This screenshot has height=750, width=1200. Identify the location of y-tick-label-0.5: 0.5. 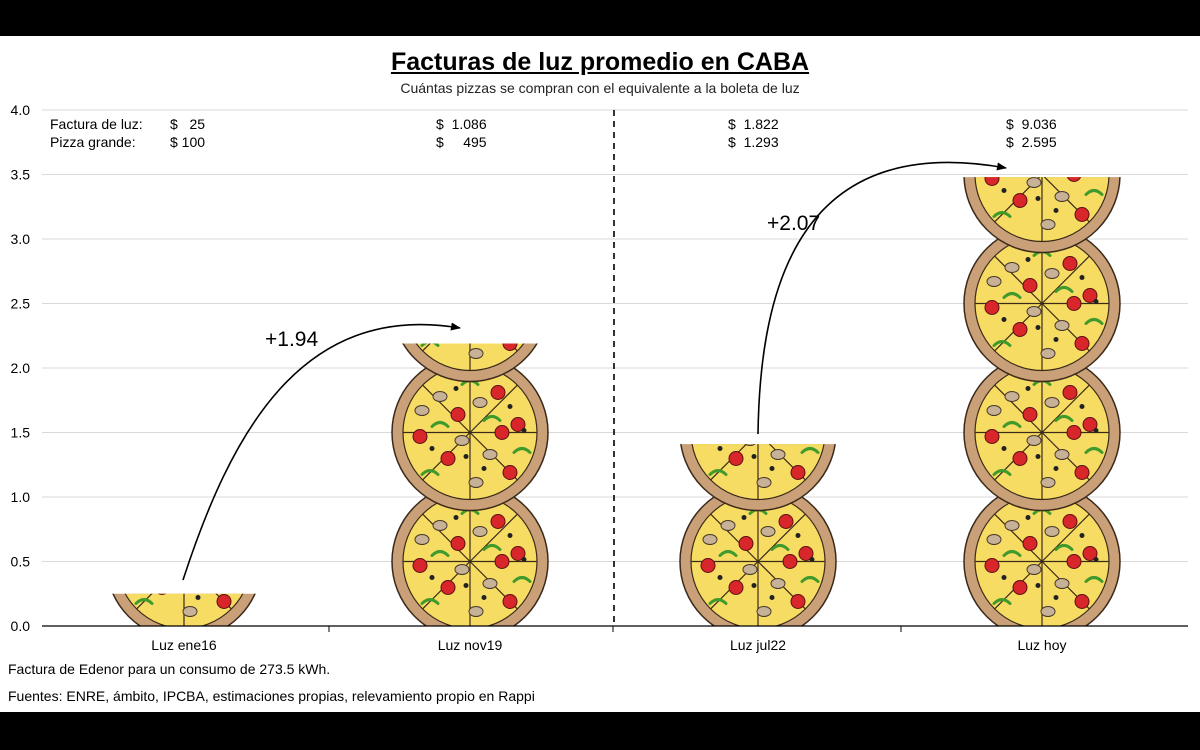
(21, 562).